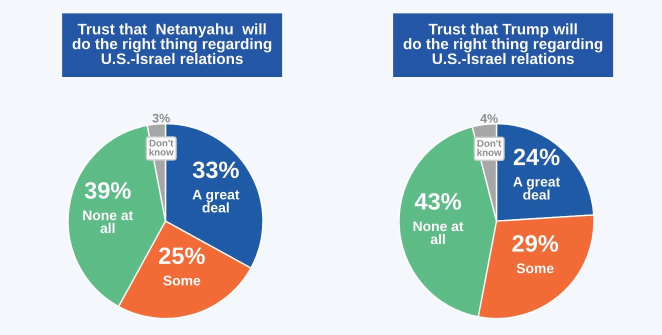 This screenshot has width=662, height=335. Describe the element at coordinates (489, 118) in the screenshot. I see `data-label: 4%` at that location.